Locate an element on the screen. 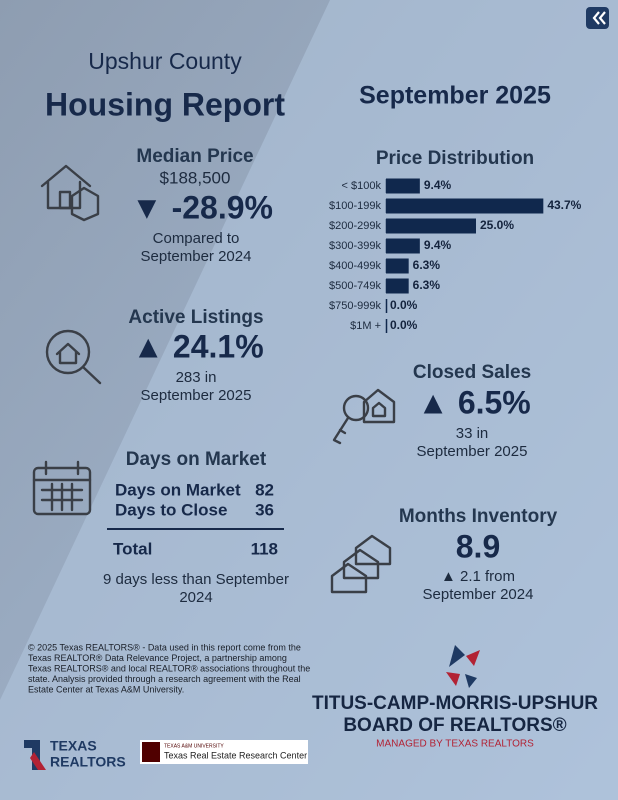  category-label: $1M + is located at coordinates (365, 326).